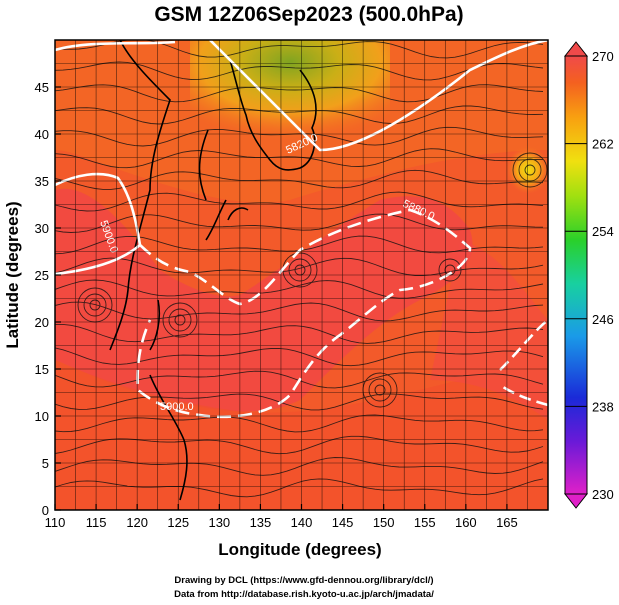  Describe the element at coordinates (299, 549) in the screenshot. I see `x-axis-label: Longitude (degrees)` at that location.